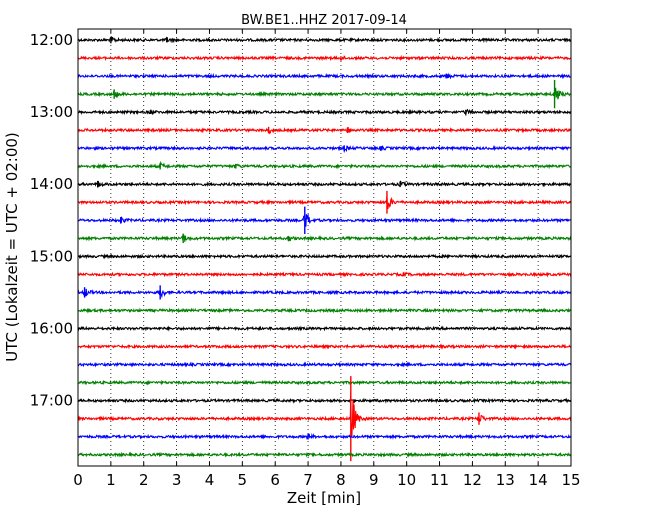 The height and width of the screenshot is (520, 650). Describe the element at coordinates (472, 480) in the screenshot. I see `x-tick-label: 12` at that location.